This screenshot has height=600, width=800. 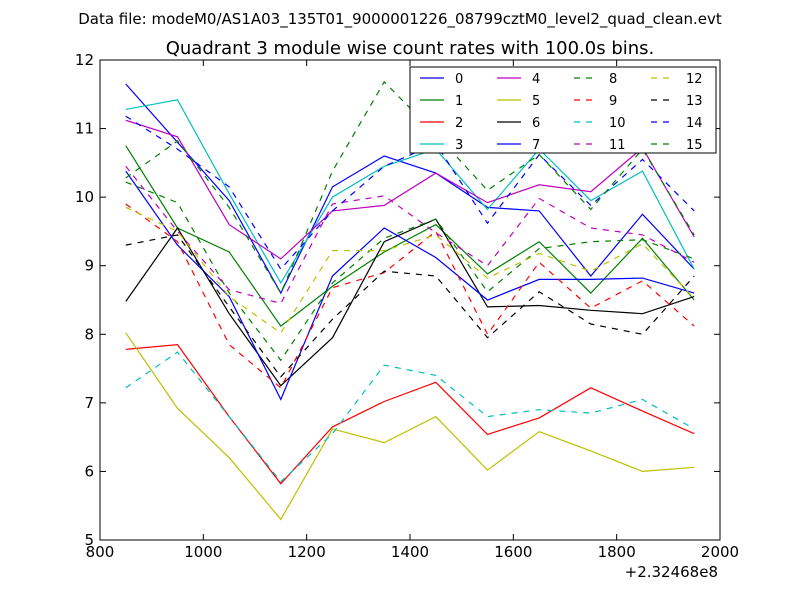 I want to click on y-tick-label: 11, so click(x=84, y=129).